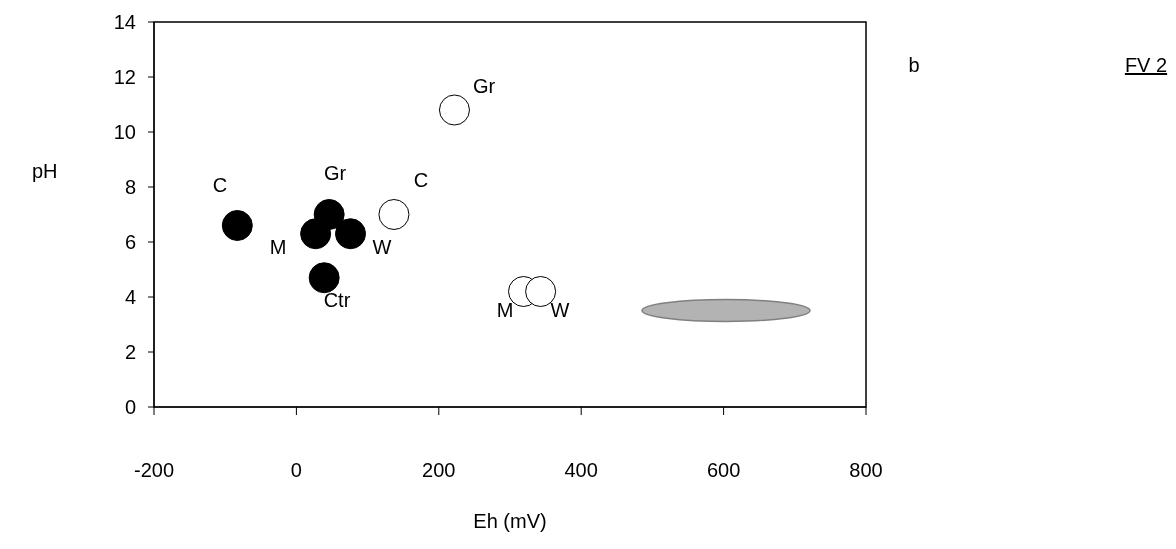  What do you see at coordinates (124, 77) in the screenshot?
I see `y-tick-label: 12` at bounding box center [124, 77].